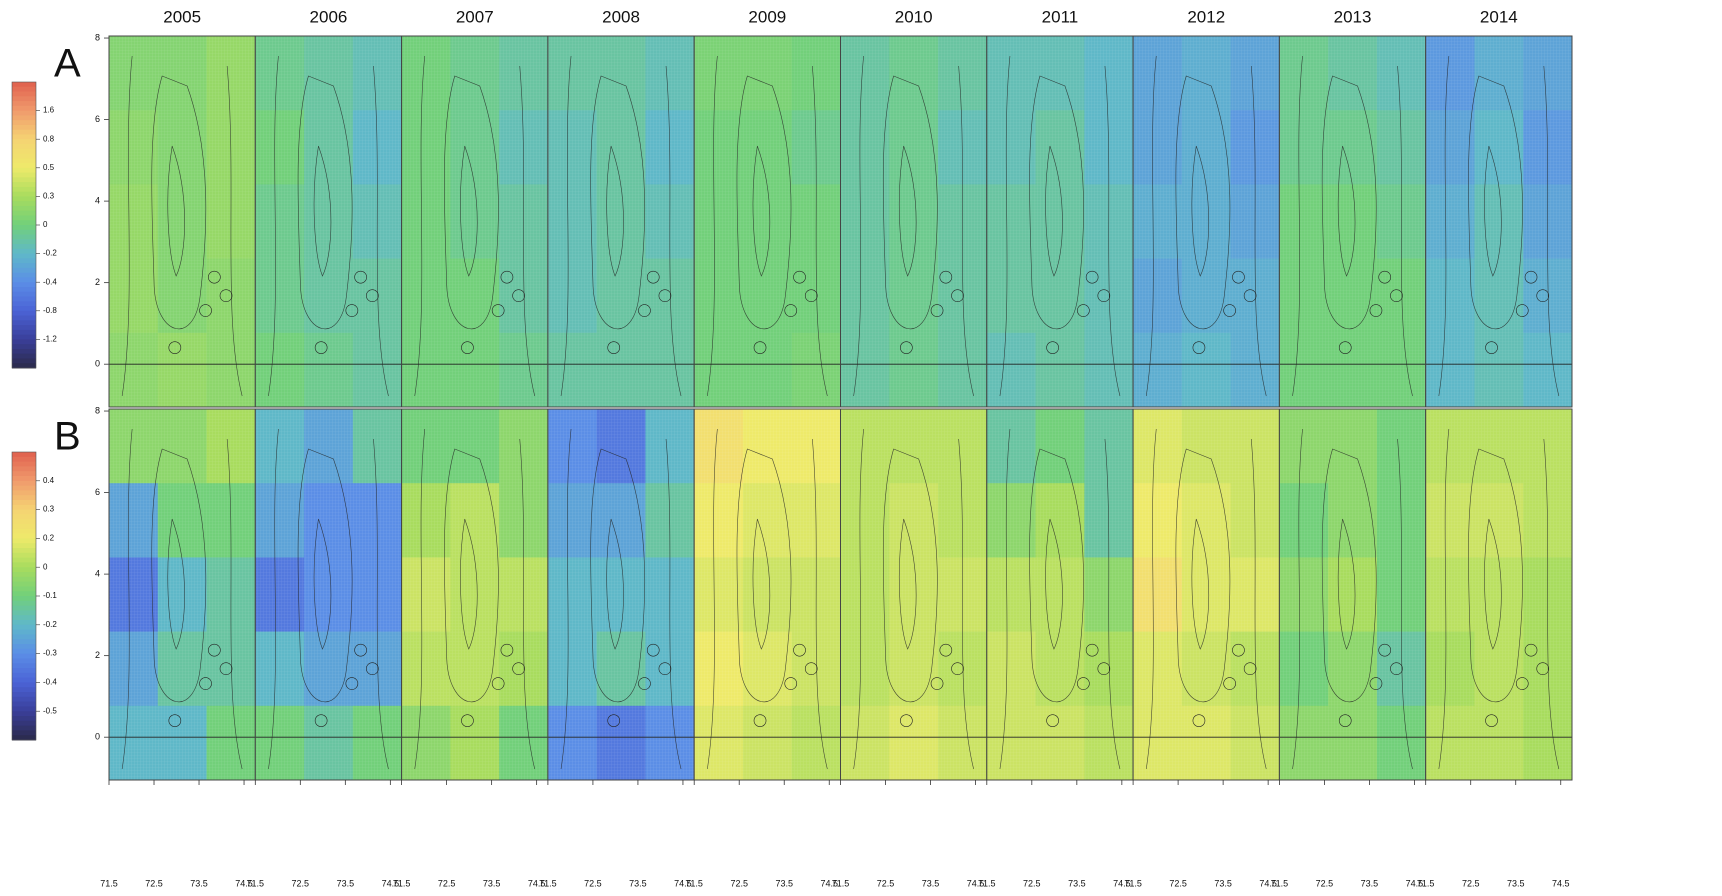 This screenshot has width=1722, height=896. What do you see at coordinates (50, 710) in the screenshot?
I see `colorbar-tick-label: -0.5` at bounding box center [50, 710].